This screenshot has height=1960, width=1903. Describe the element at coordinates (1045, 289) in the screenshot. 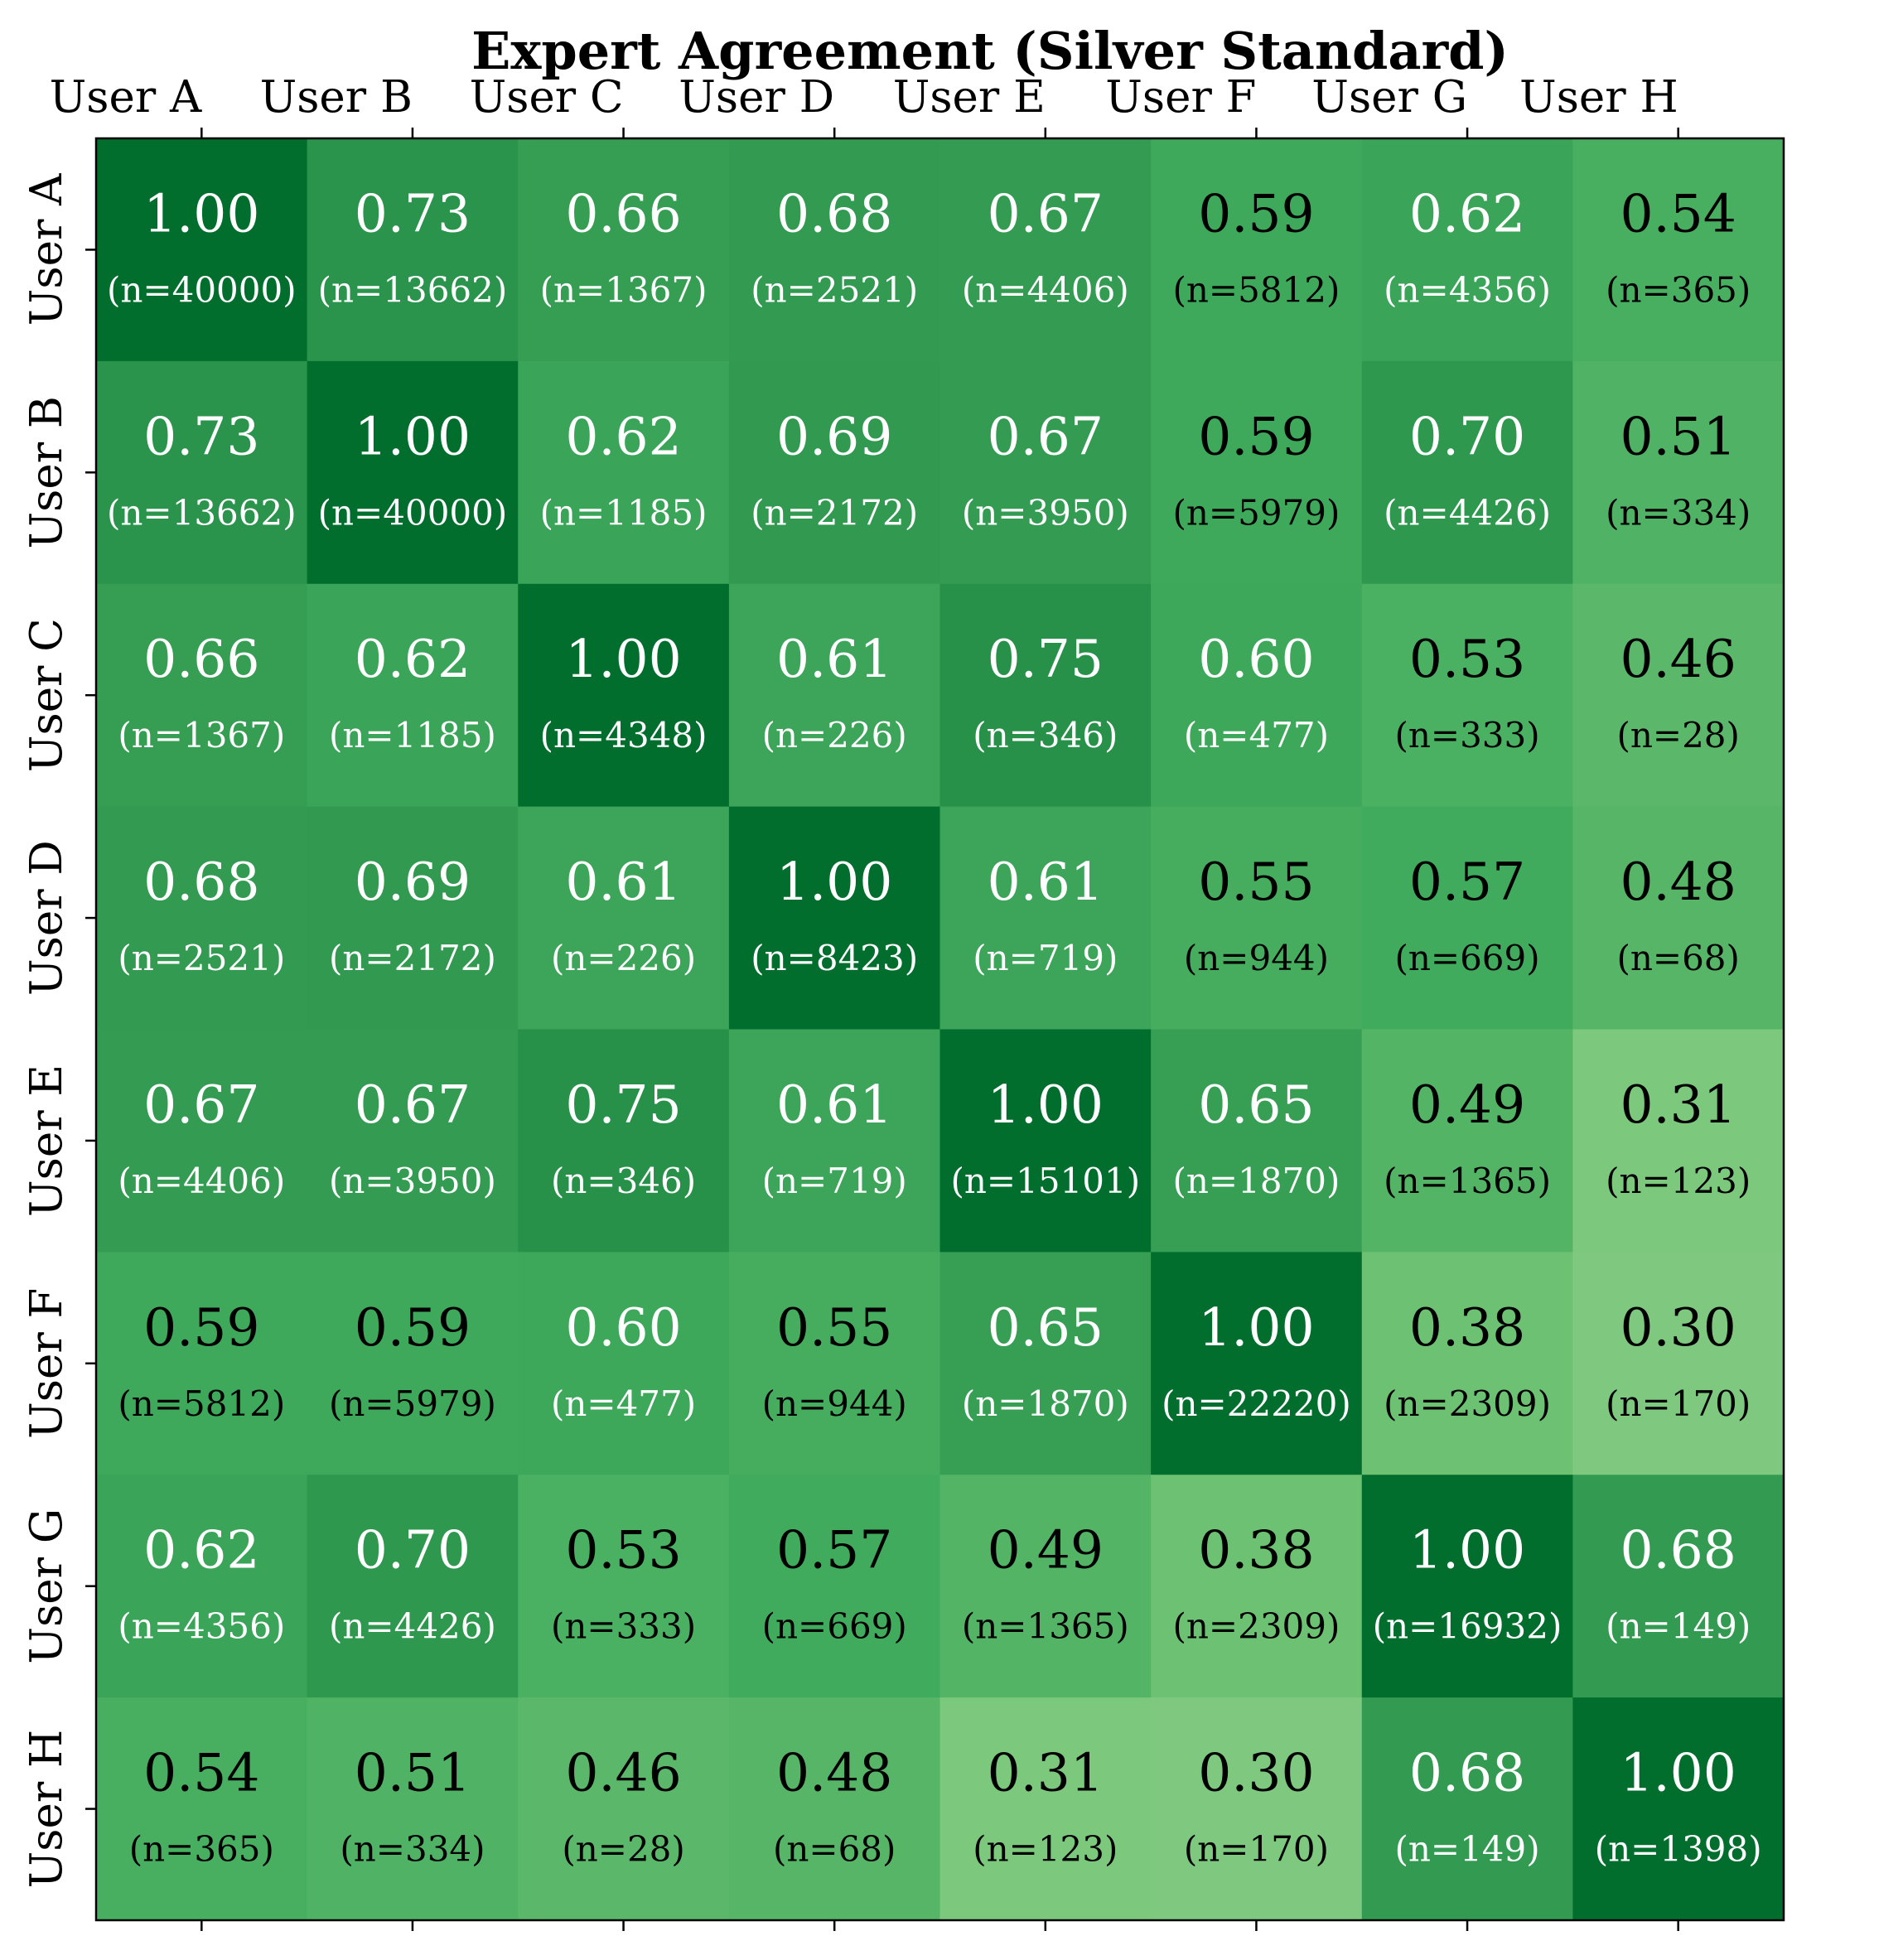

I see `cell-count-label: (n=4406)` at that location.